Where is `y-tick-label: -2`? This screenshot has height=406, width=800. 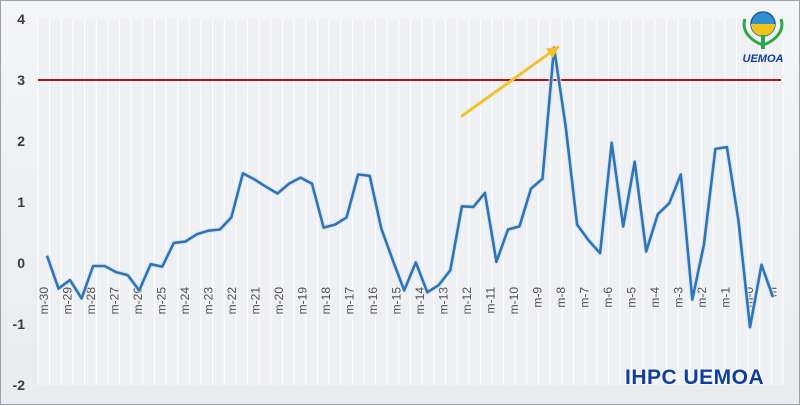
y-tick-label: -2 is located at coordinates (19, 385).